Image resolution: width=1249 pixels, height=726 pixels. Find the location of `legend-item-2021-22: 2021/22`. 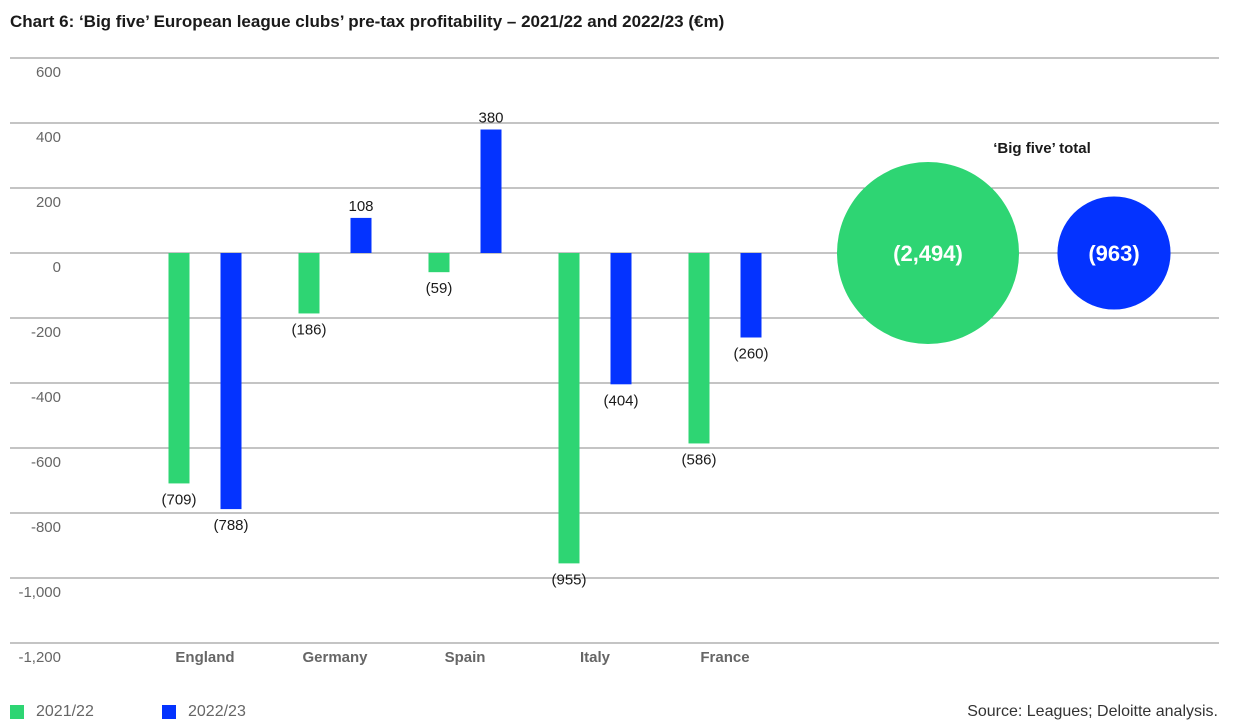

legend-item-2021-22: 2021/22 is located at coordinates (86, 712).